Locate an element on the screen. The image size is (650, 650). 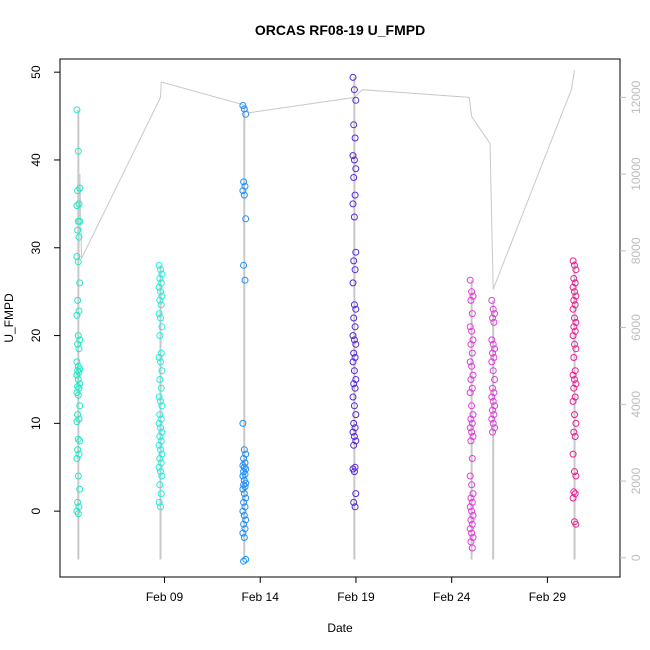
y2-tick-label: 4000 is located at coordinates (636, 404).